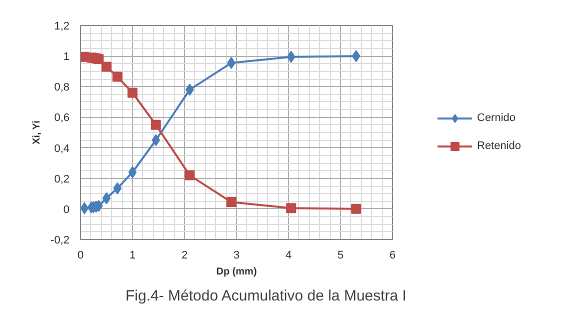  What do you see at coordinates (62, 88) in the screenshot?
I see `y-tick-label: 0,8` at bounding box center [62, 88].